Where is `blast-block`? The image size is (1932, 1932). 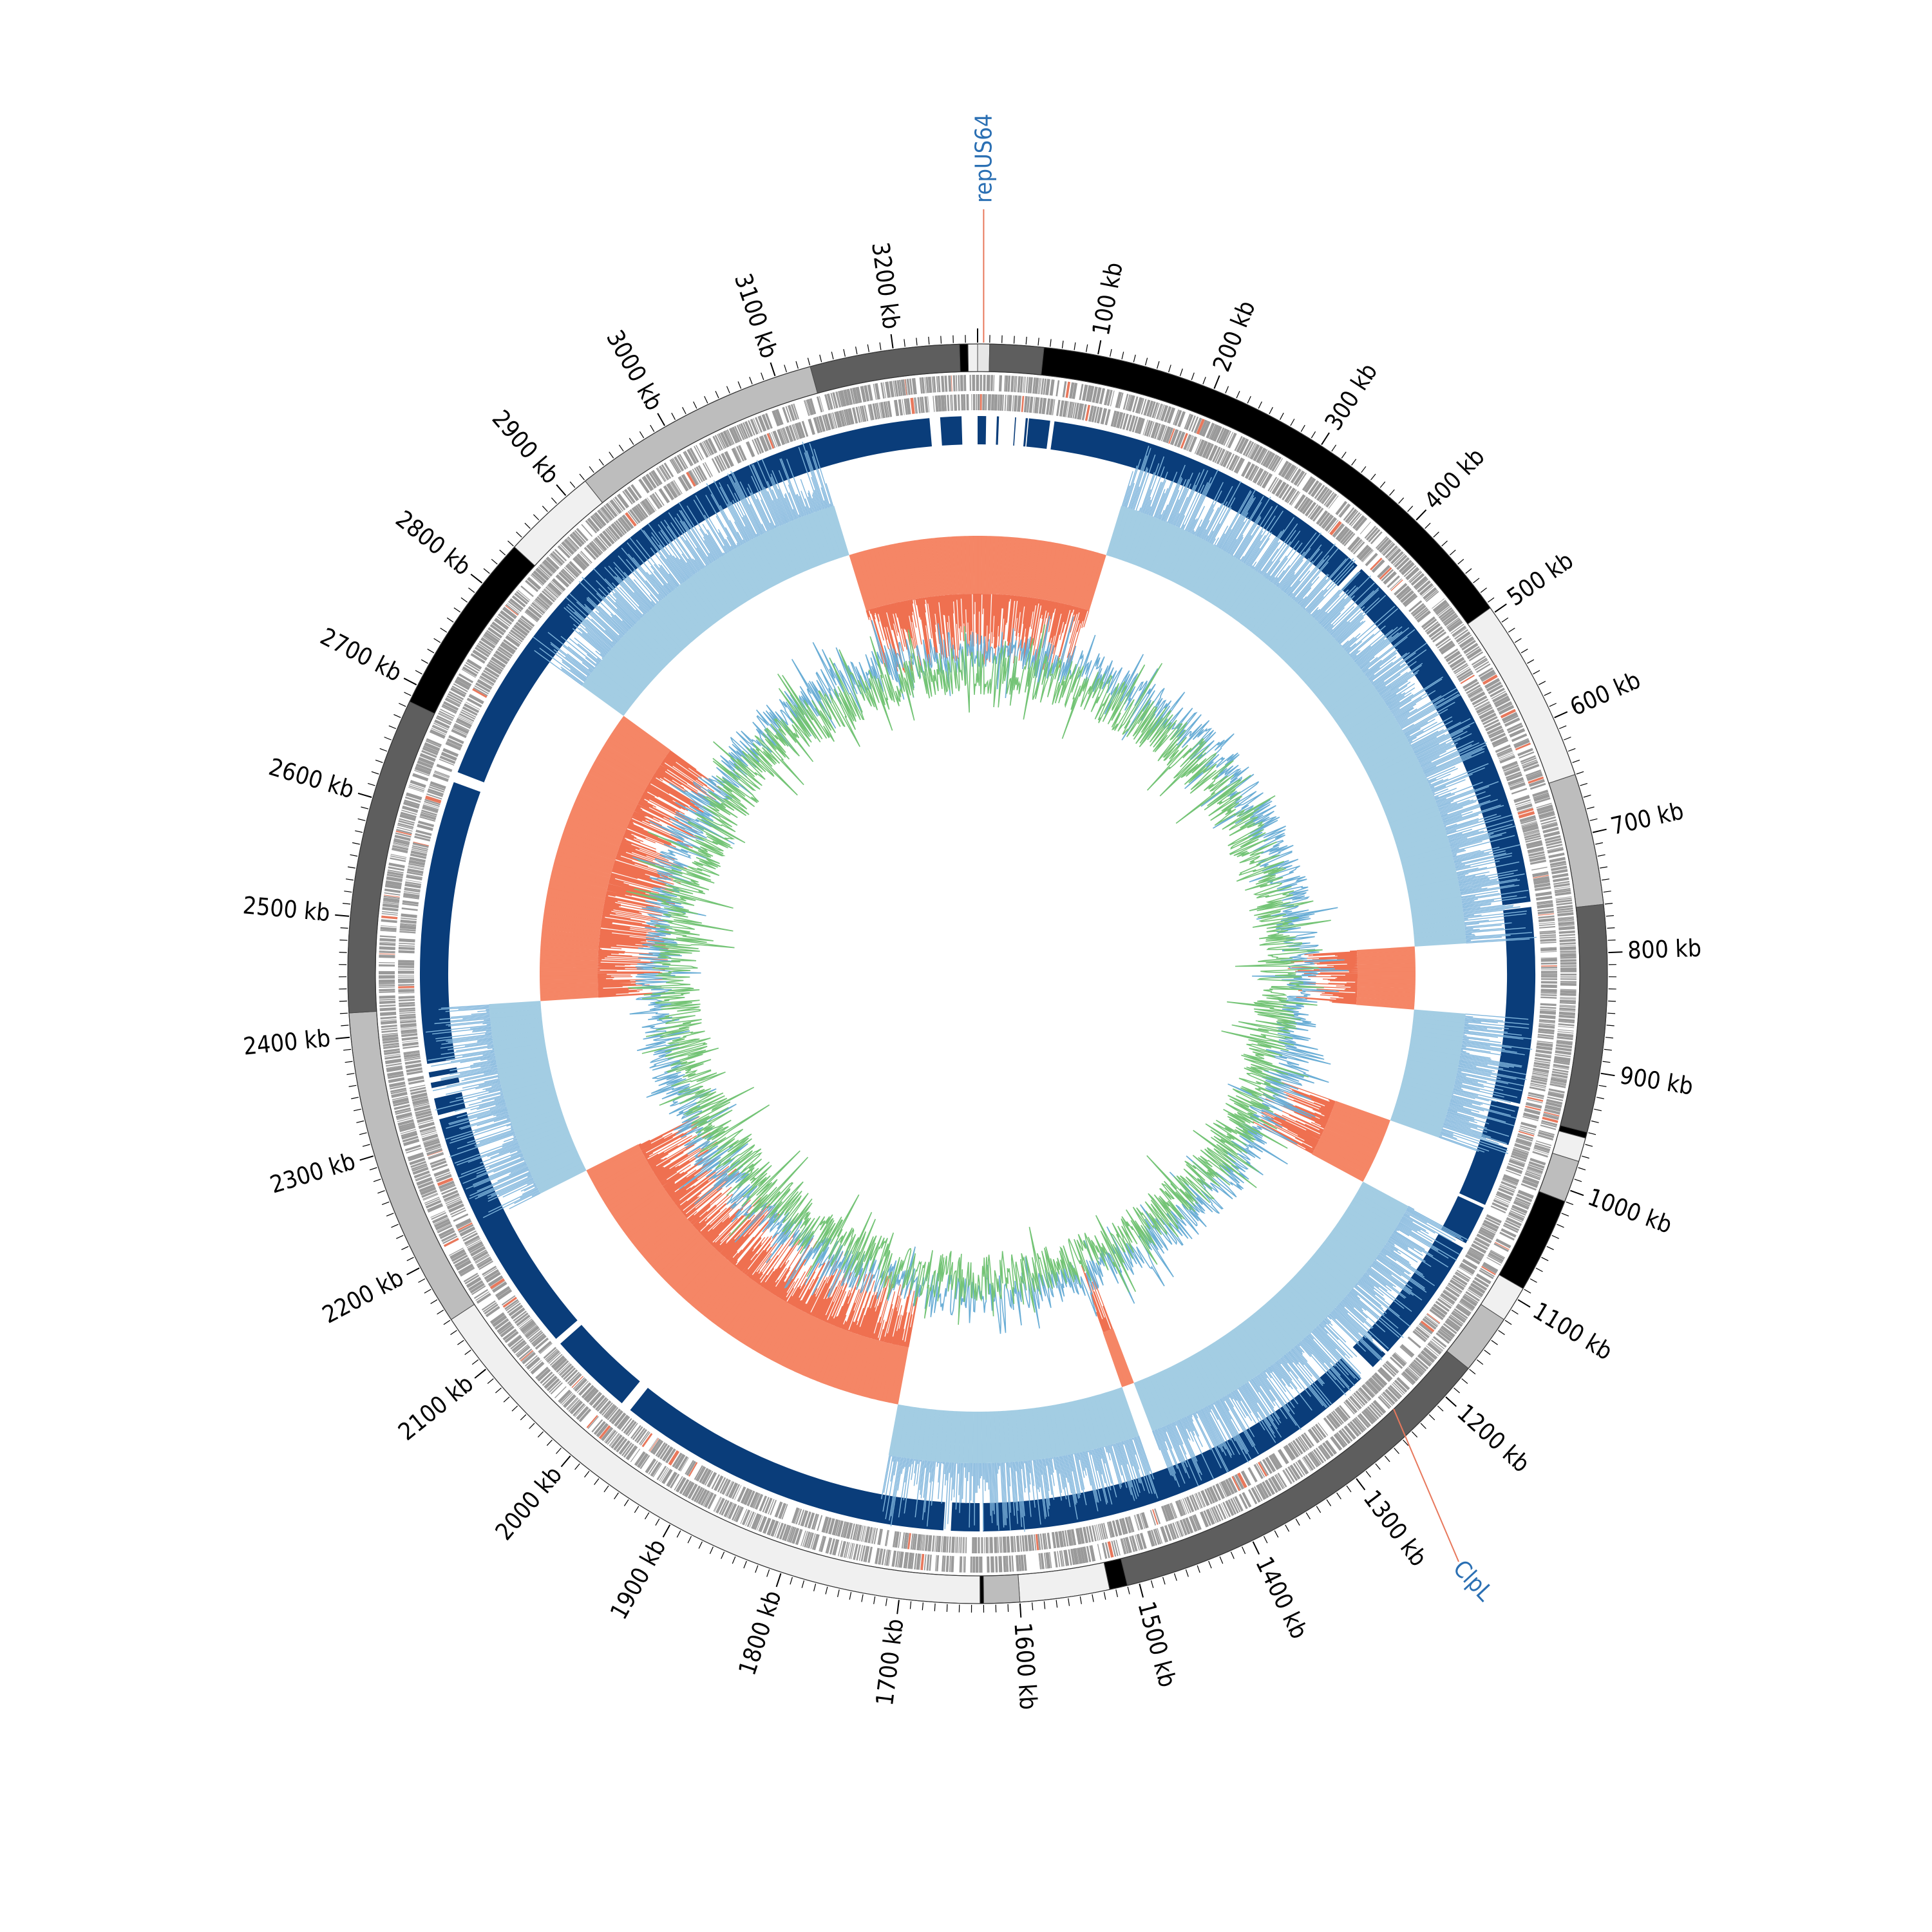
blast-block is located at coordinates (445, 1082).